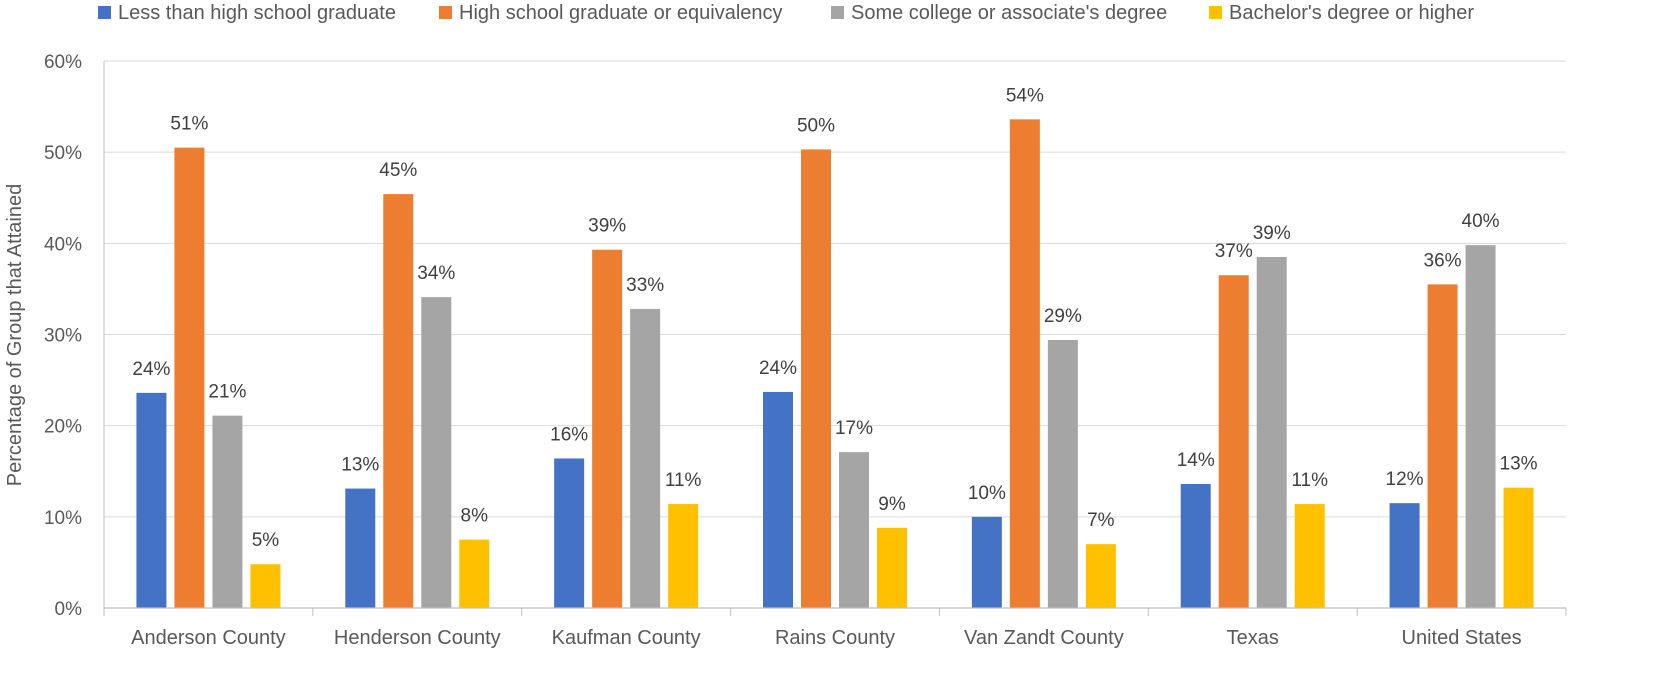  Describe the element at coordinates (398, 170) in the screenshot. I see `data-label: 45%` at that location.